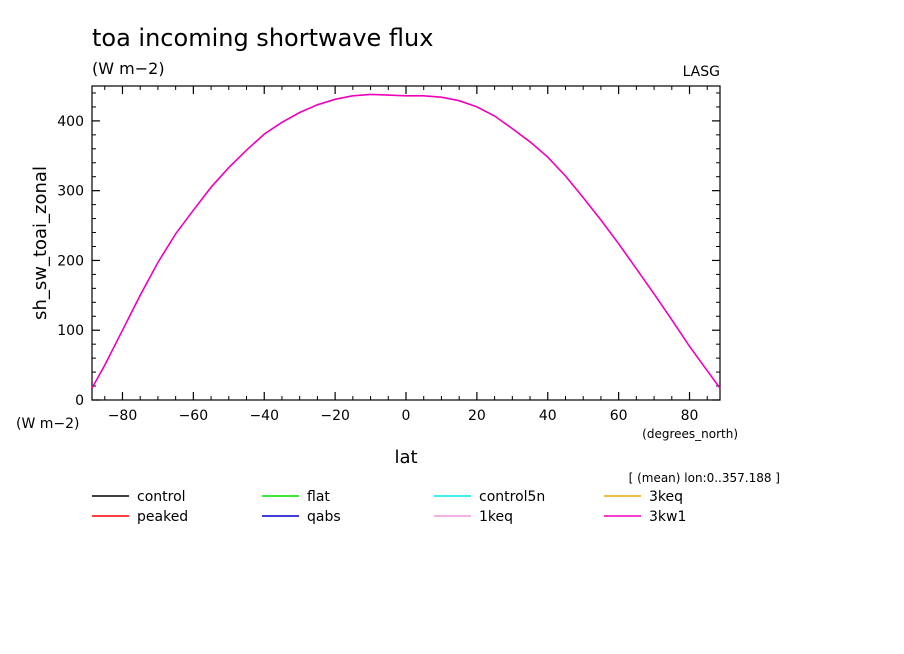  What do you see at coordinates (70, 331) in the screenshot?
I see `y-tick-label: 100` at bounding box center [70, 331].